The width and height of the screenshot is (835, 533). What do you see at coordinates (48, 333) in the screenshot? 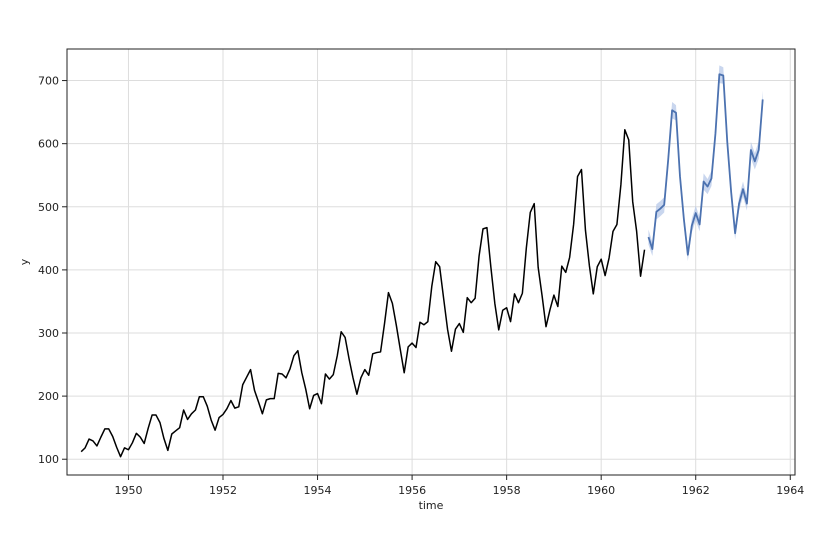
I see `y-tick-label: 300` at bounding box center [48, 333].